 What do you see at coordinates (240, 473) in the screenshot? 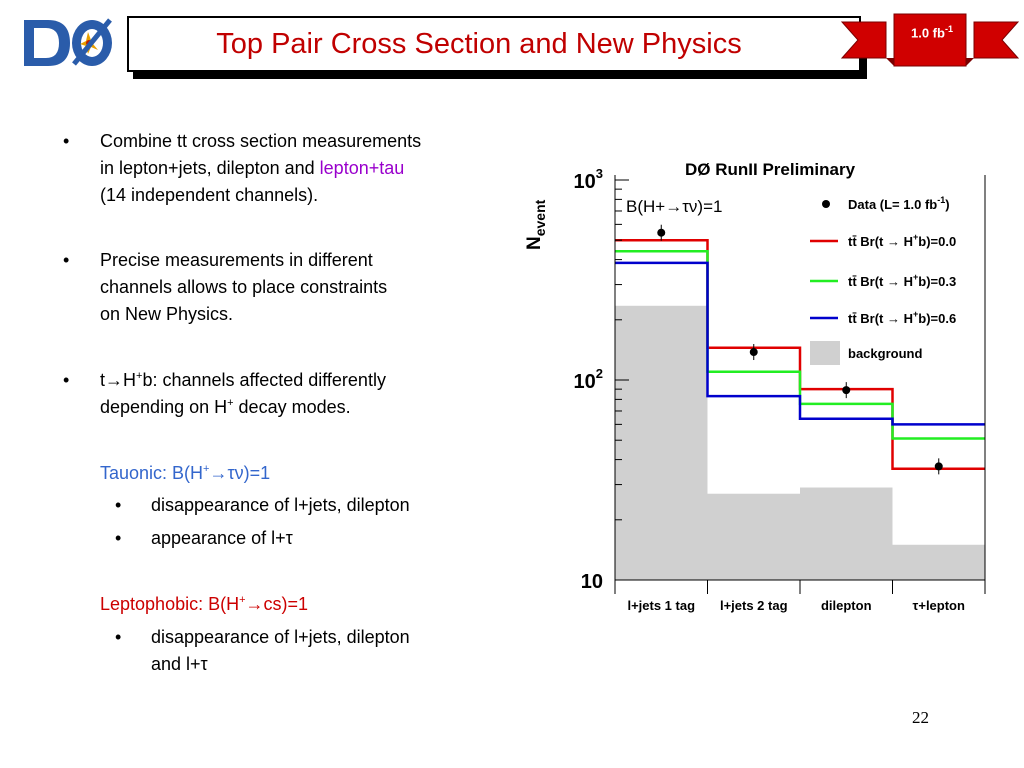
I see `tauonic-heading-post: →τν)=1` at bounding box center [240, 473].